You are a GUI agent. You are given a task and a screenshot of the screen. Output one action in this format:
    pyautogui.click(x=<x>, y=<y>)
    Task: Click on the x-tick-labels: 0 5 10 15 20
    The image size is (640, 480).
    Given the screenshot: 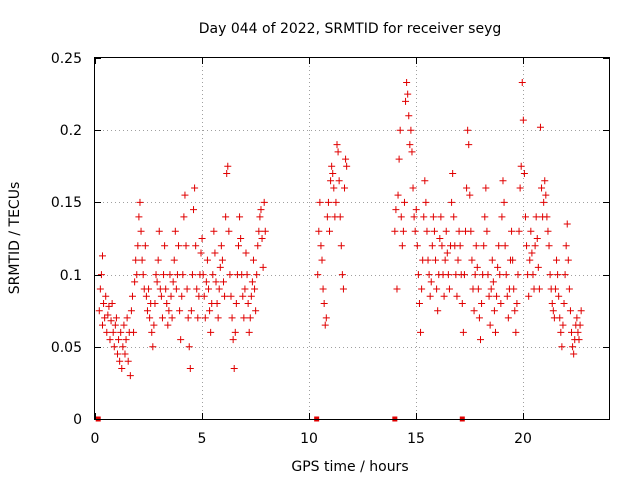 What is the action you would take?
    pyautogui.click(x=311, y=439)
    